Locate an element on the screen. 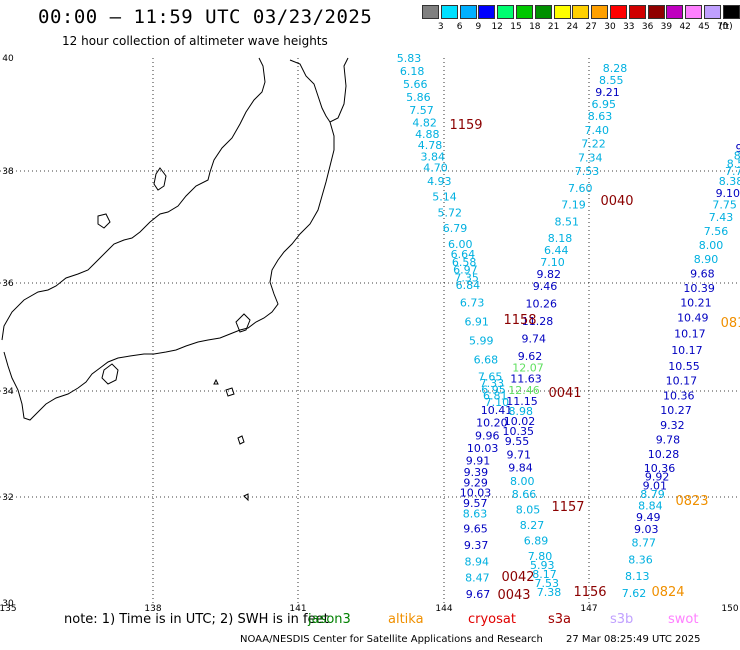  page-title: 00:00 – 11:59 UTC 03/23/2025 is located at coordinates (205, 17).